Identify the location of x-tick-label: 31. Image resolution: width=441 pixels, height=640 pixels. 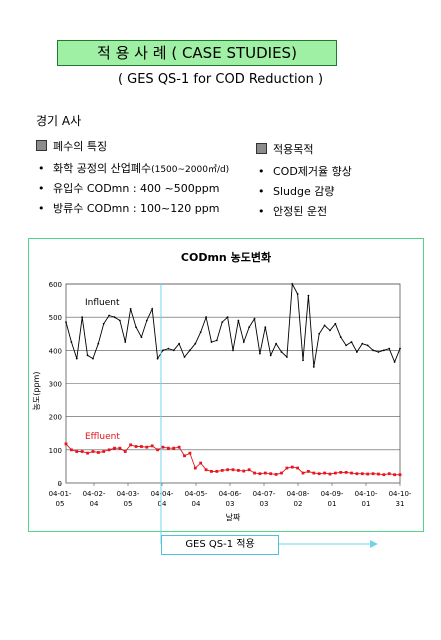
(400, 504).